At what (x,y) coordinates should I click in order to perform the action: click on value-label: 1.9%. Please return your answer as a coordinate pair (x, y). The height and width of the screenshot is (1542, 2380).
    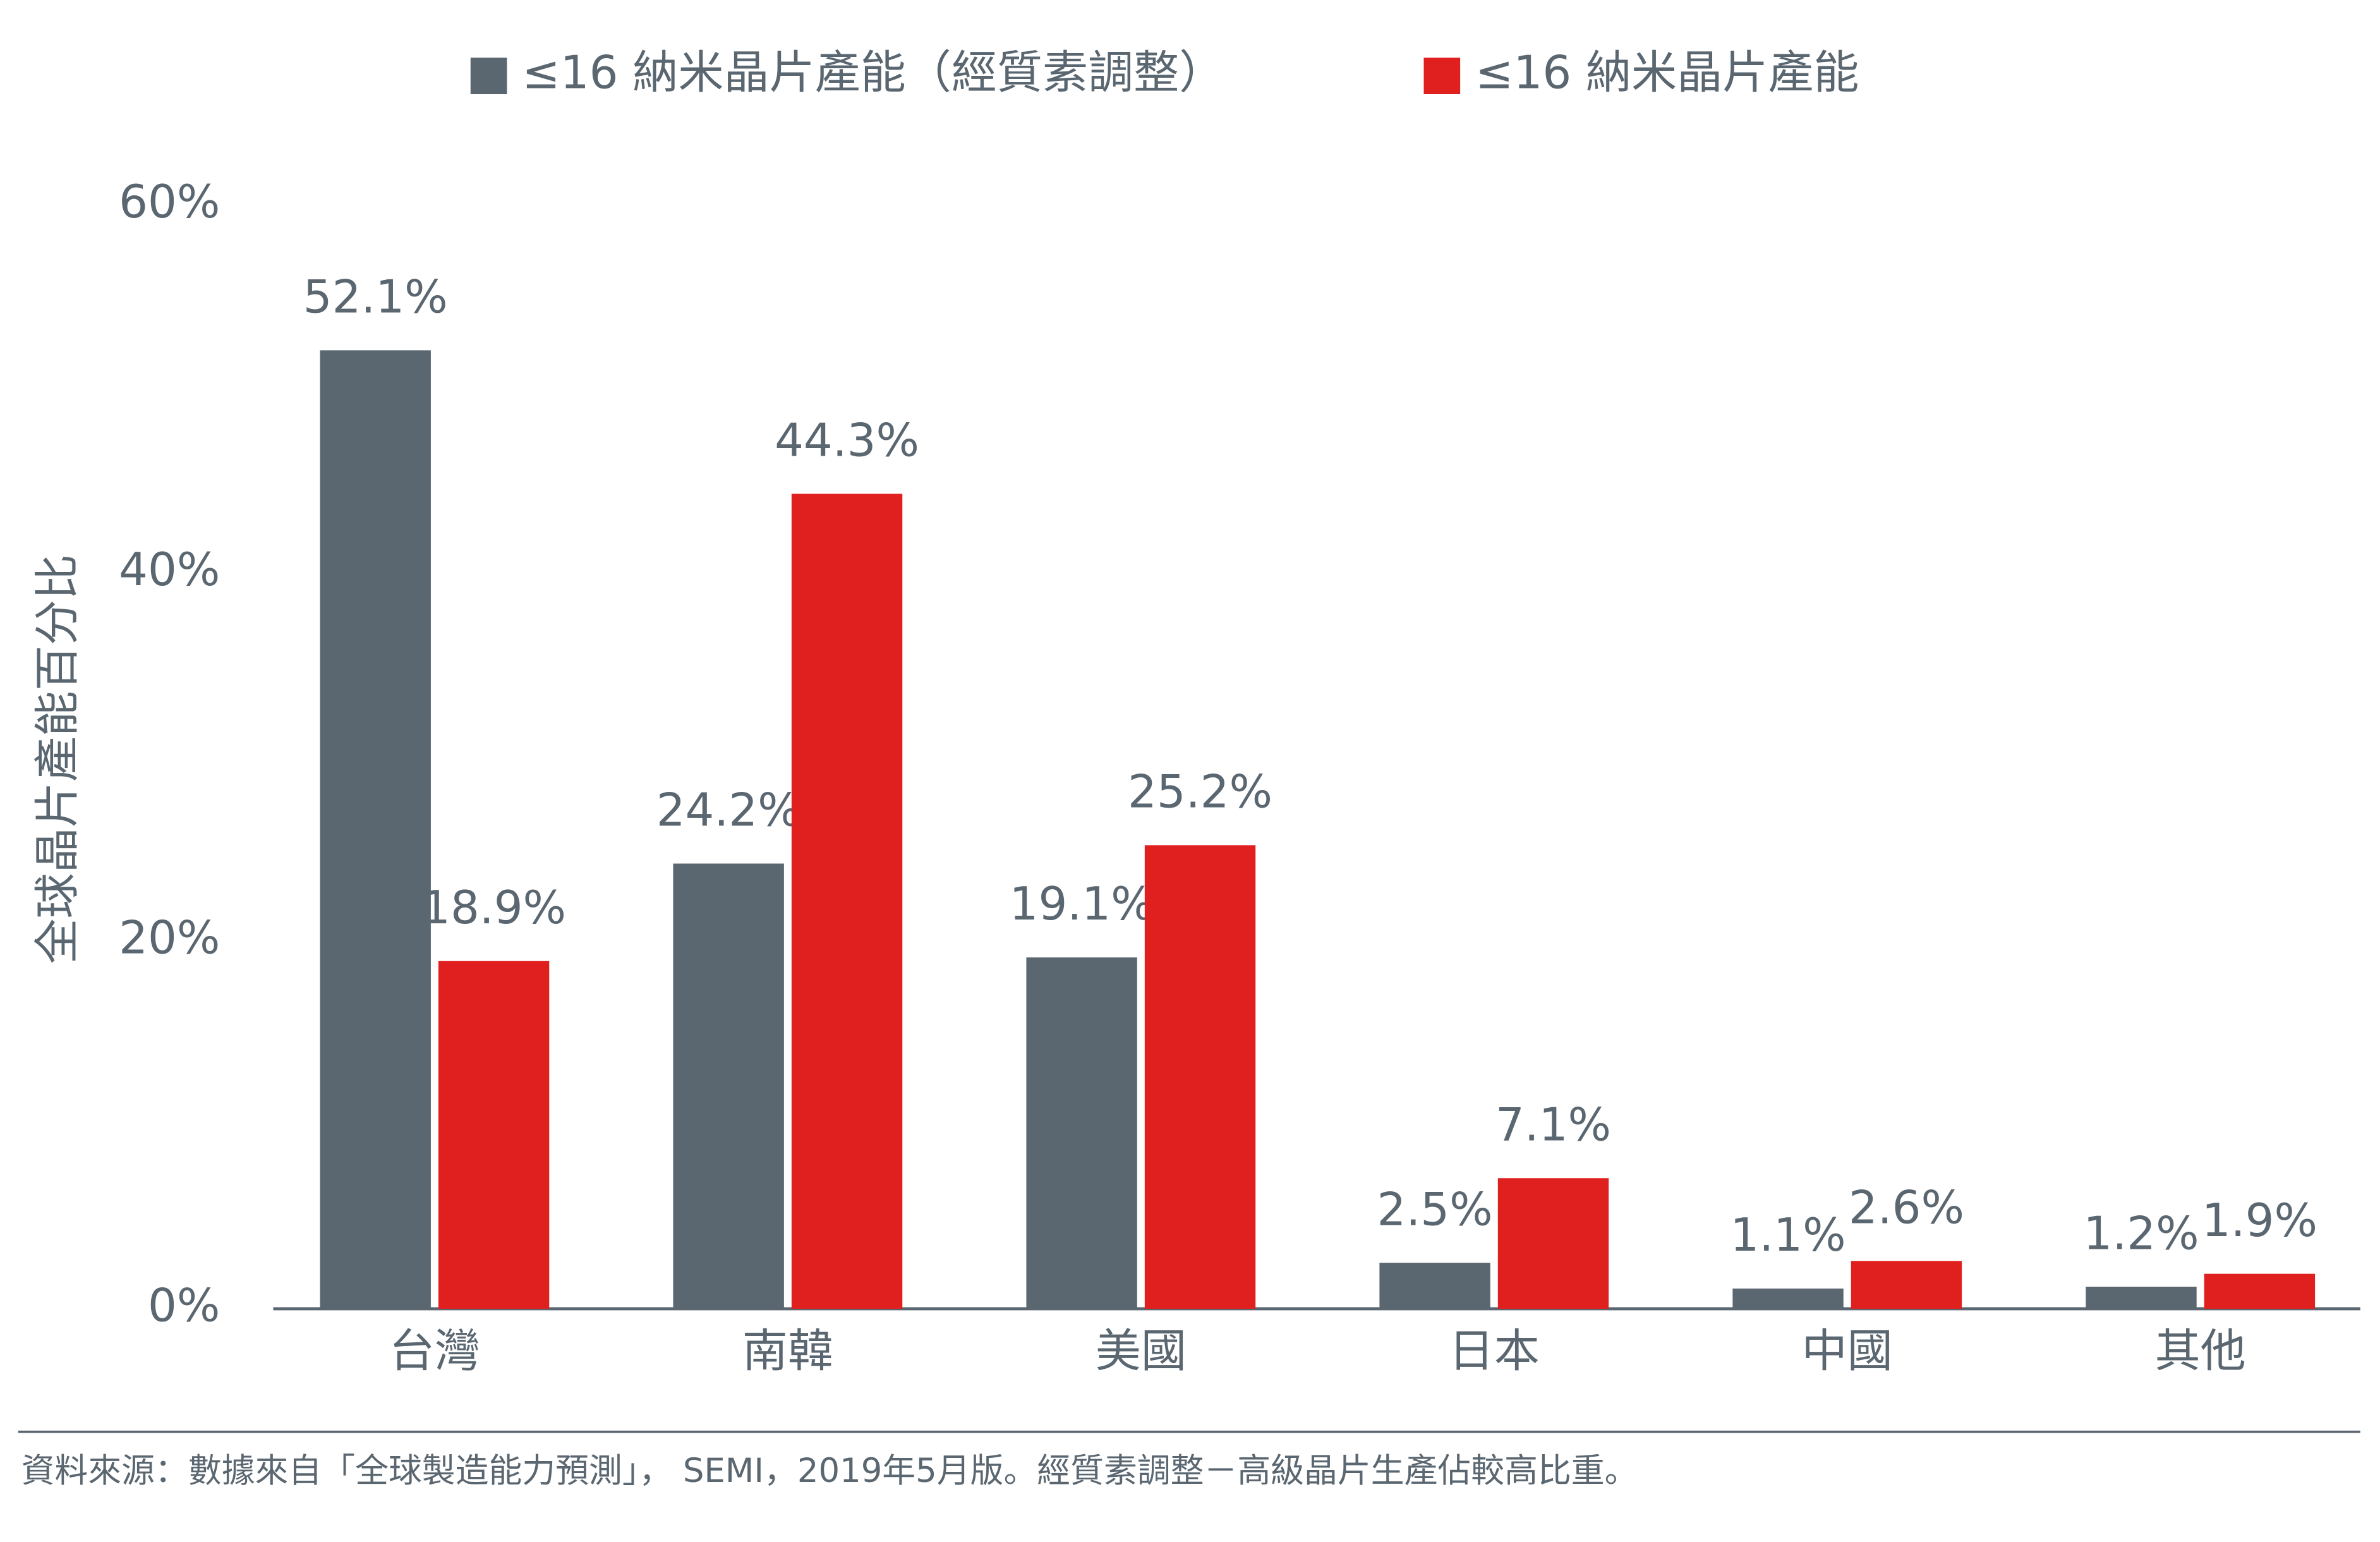
    Looking at the image, I should click on (2259, 1220).